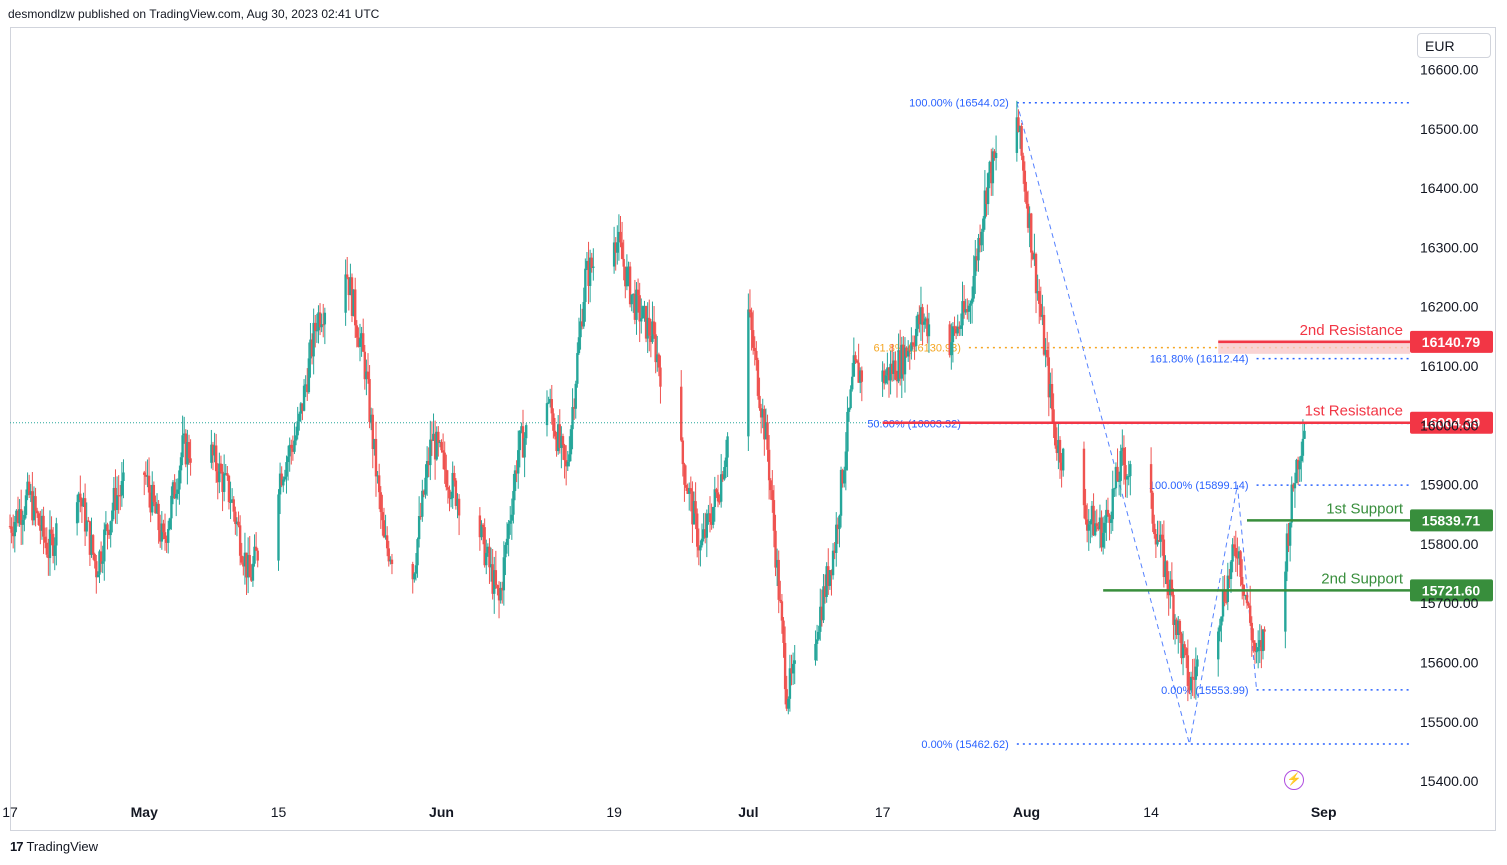 The image size is (1507, 865). Describe the element at coordinates (1294, 780) in the screenshot. I see `lightning-icon: ⚡` at that location.